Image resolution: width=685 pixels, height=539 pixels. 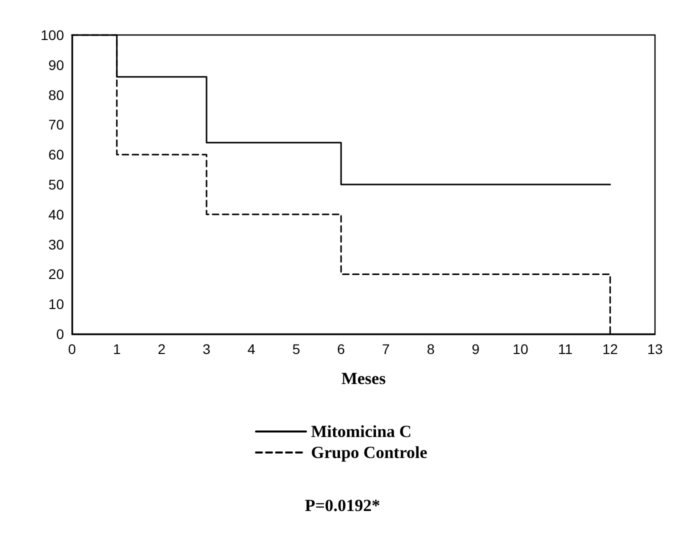 I want to click on y-tick-label: 60, so click(x=56, y=154).